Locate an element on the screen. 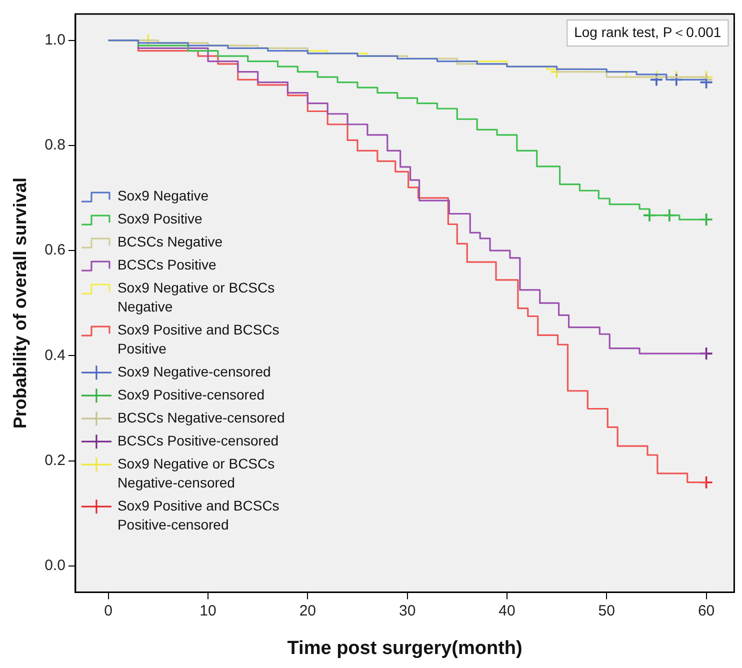 The width and height of the screenshot is (742, 668). y-axis-title: Probability of overall survival is located at coordinates (20, 303).